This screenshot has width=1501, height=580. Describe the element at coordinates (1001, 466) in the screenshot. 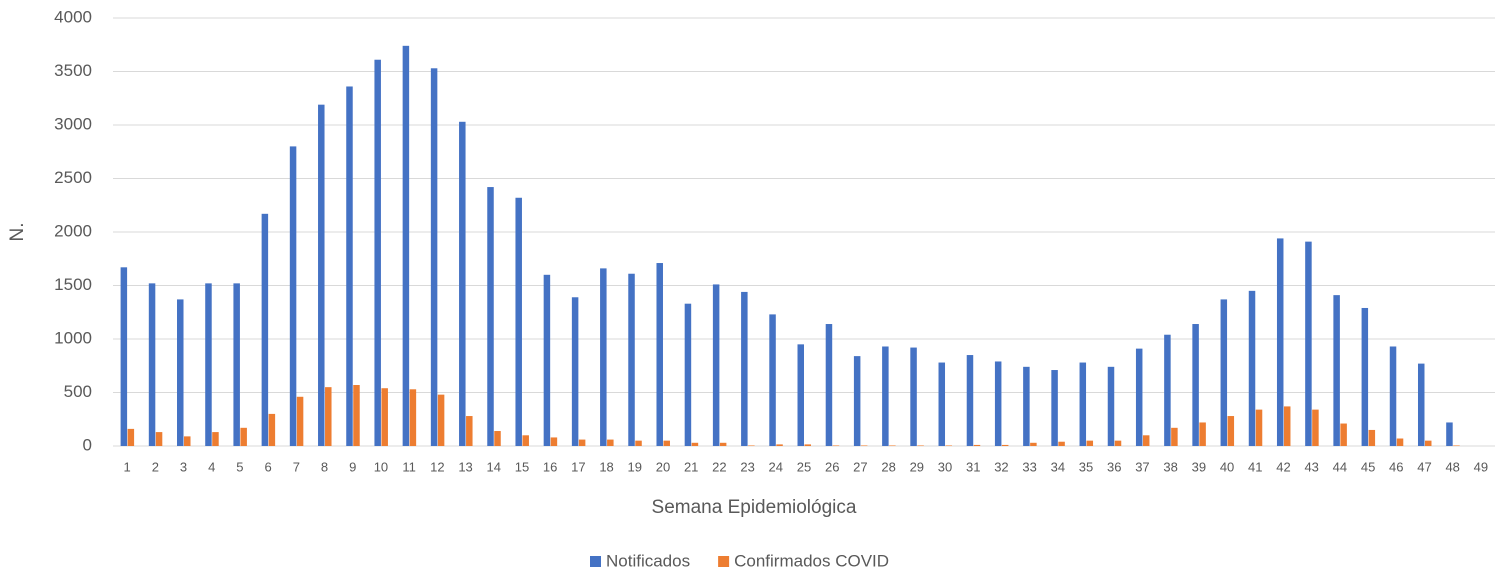

I see `x-tick-label: 32` at that location.